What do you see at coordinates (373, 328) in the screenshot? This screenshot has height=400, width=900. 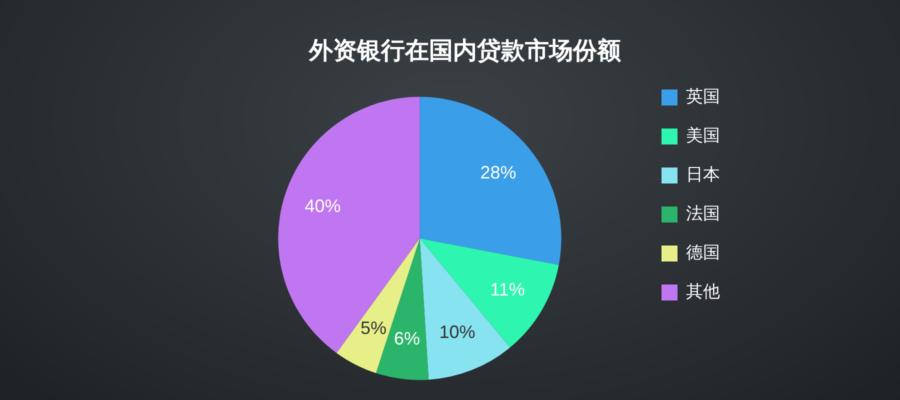 I see `data-label: 5%` at bounding box center [373, 328].